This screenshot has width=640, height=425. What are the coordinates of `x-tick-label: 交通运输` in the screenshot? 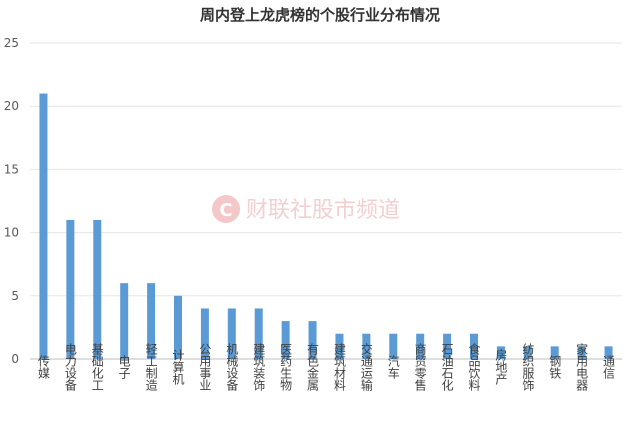 It's located at (366, 367).